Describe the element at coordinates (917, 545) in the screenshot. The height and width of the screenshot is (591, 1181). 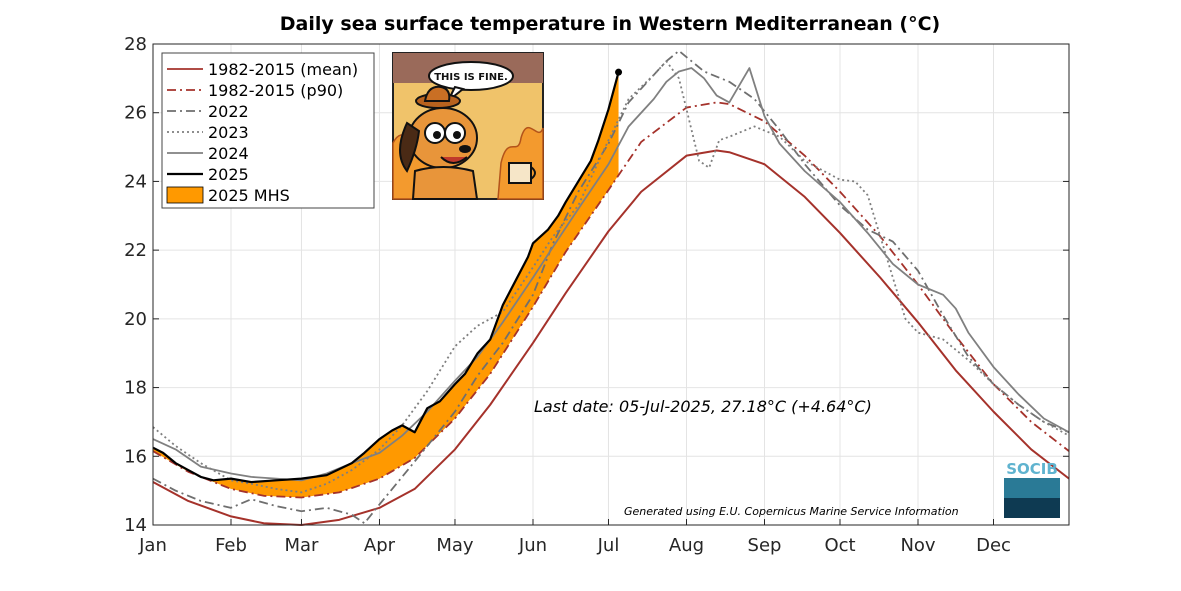
I see `x-tick-label-nov: Nov` at that location.